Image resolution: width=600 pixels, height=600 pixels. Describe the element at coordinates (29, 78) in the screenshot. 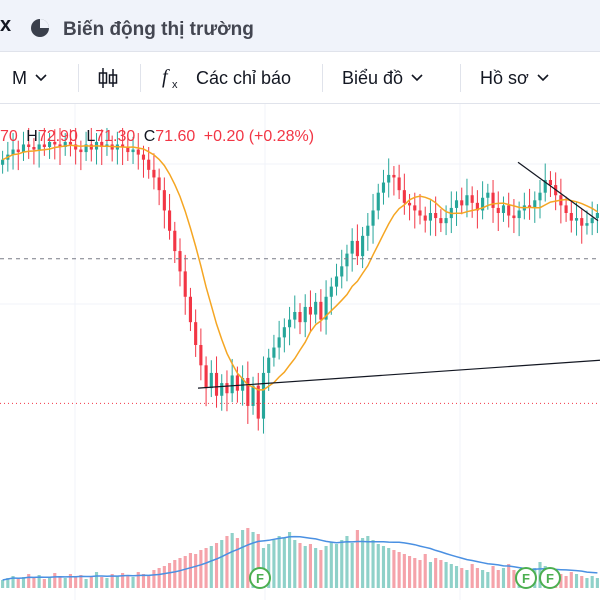

I see `interval-selector: M` at that location.